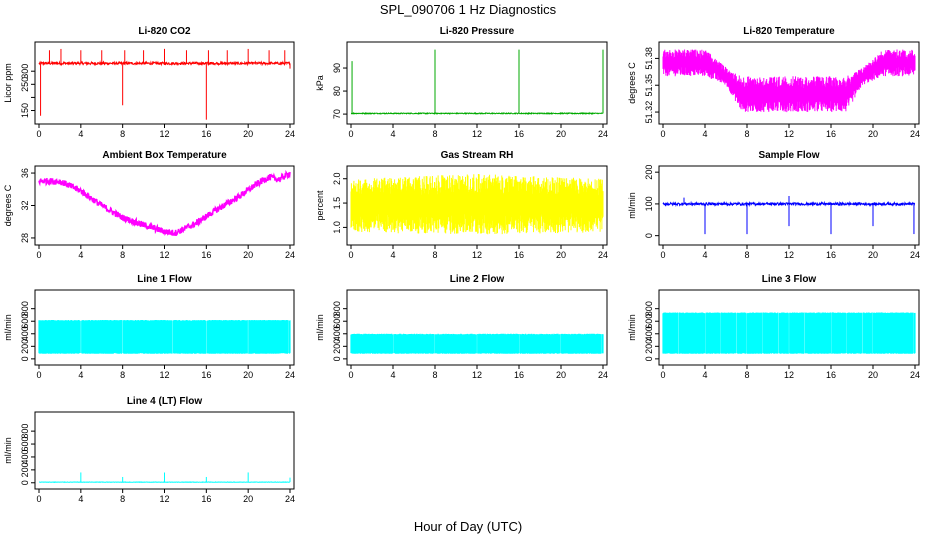 This screenshot has height=540, width=936. Describe the element at coordinates (649, 85) in the screenshot. I see `y-tick-label: 51.35` at that location.